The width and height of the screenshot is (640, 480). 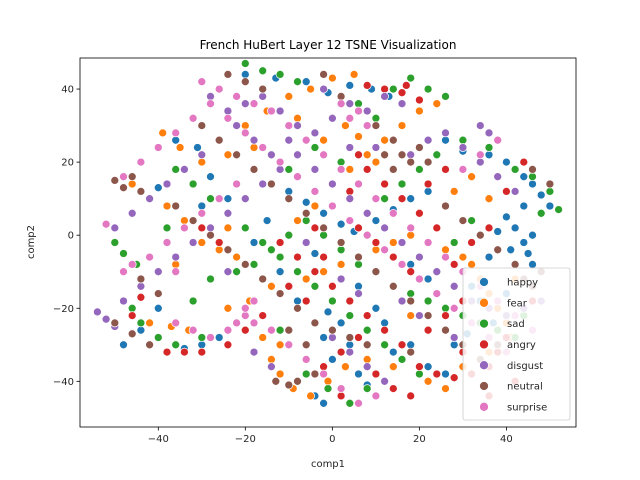 What do you see at coordinates (484, 344) in the screenshot?
I see `legend-marker-angry` at bounding box center [484, 344].